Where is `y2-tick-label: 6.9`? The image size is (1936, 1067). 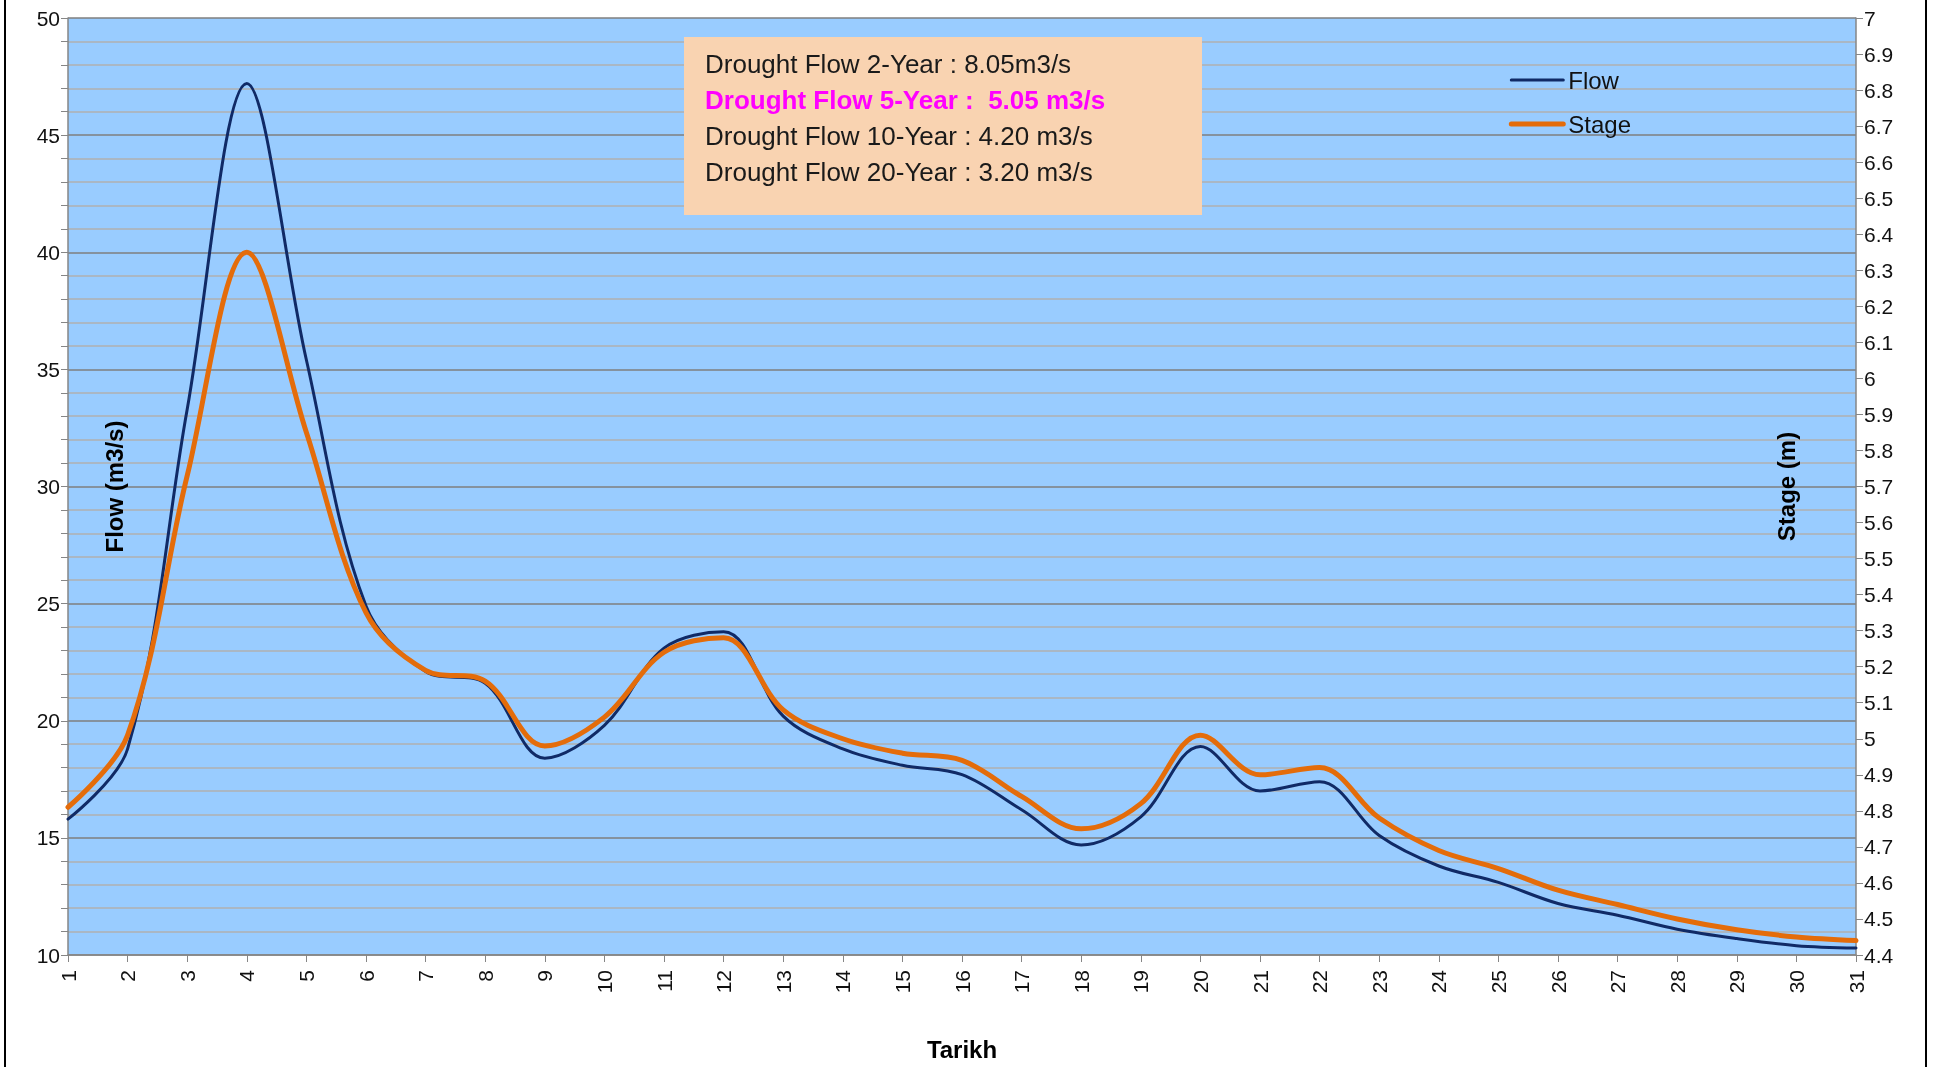
y2-tick-label: 6.9 is located at coordinates (1879, 54).